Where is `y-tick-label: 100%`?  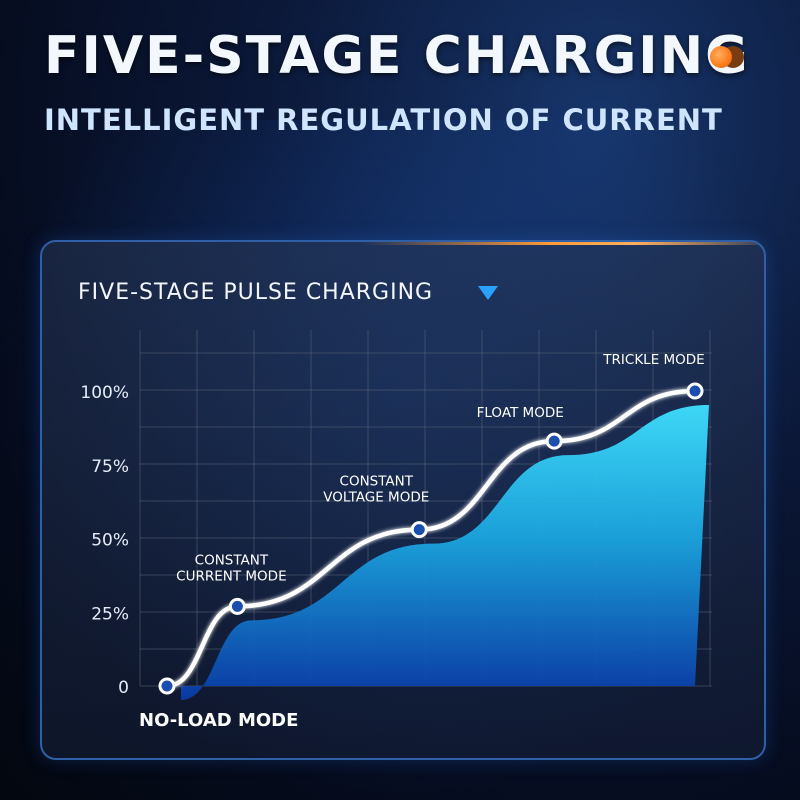 y-tick-label: 100% is located at coordinates (104, 393).